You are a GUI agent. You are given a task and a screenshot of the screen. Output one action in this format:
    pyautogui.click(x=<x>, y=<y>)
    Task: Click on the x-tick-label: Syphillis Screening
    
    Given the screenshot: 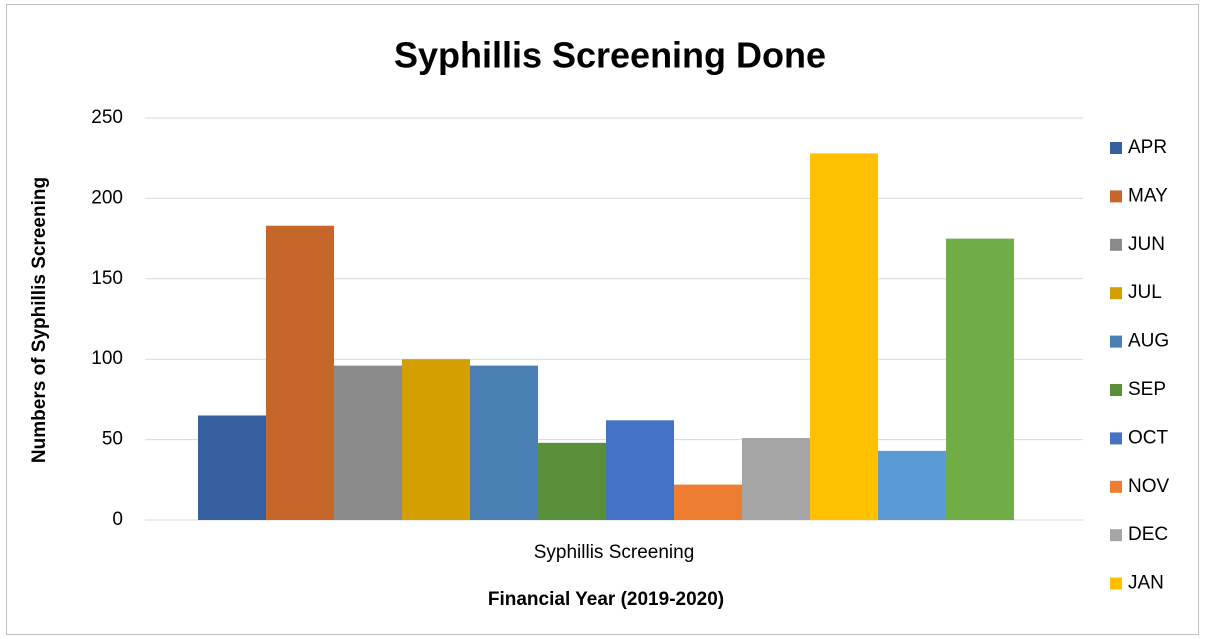 What is the action you would take?
    pyautogui.click(x=614, y=552)
    